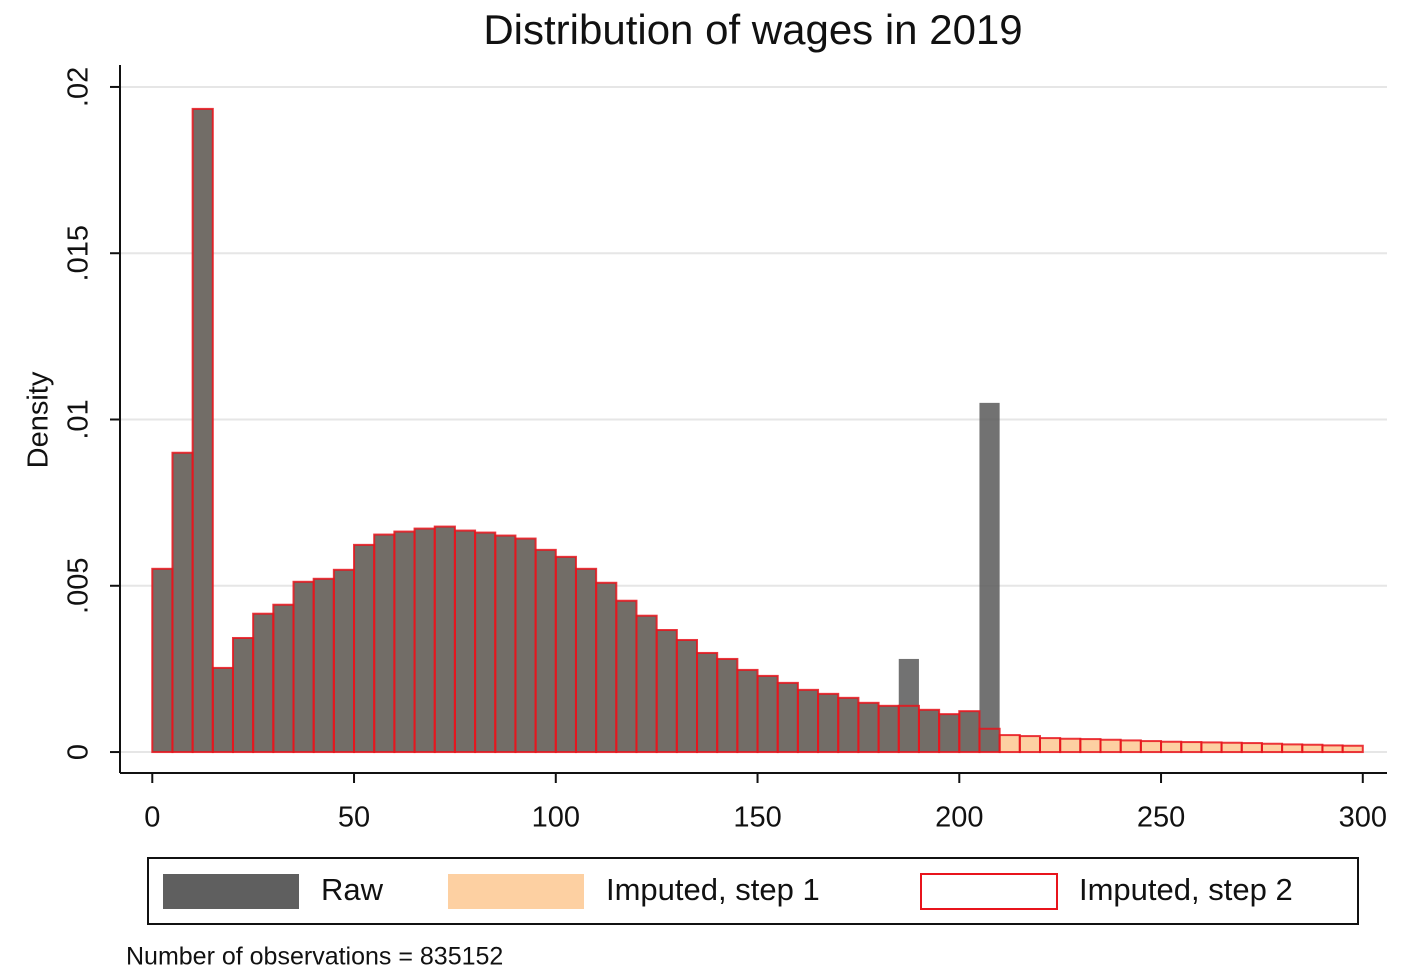 The width and height of the screenshot is (1405, 971). What do you see at coordinates (757, 818) in the screenshot?
I see `x-tick-label: 150` at bounding box center [757, 818].